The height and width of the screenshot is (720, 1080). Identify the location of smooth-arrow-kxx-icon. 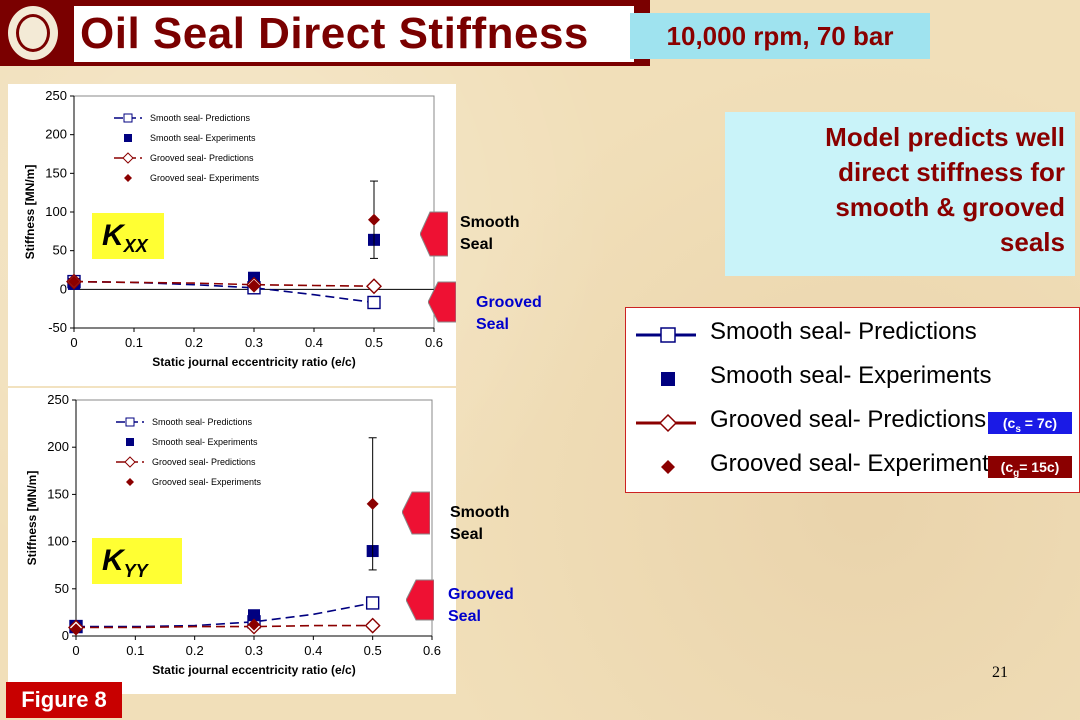
(434, 234).